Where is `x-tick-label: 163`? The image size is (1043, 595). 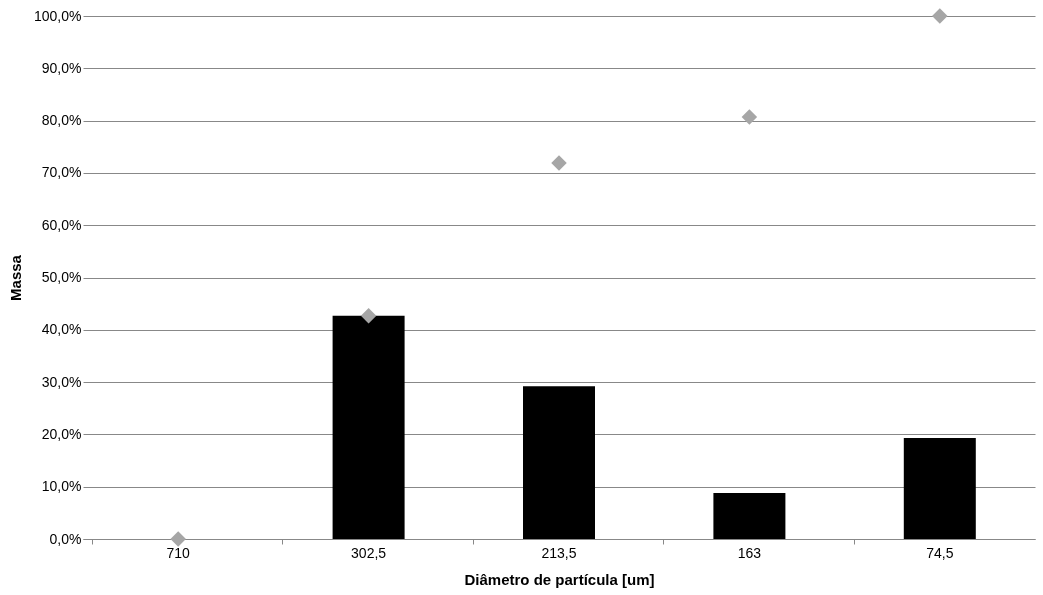 x-tick-label: 163 is located at coordinates (749, 552).